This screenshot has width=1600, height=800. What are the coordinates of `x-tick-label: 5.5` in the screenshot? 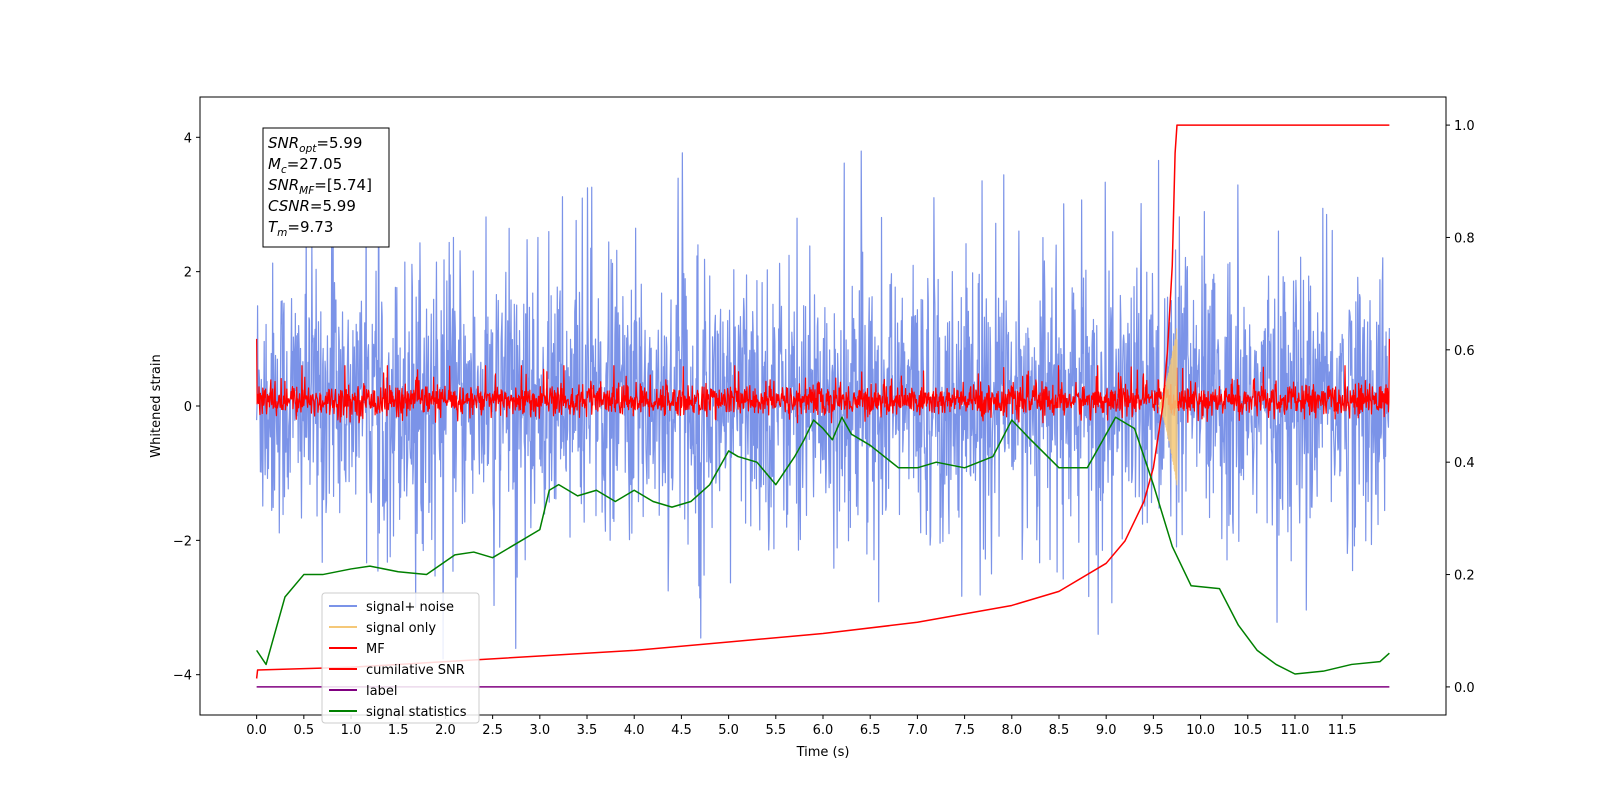 It's located at (775, 730).